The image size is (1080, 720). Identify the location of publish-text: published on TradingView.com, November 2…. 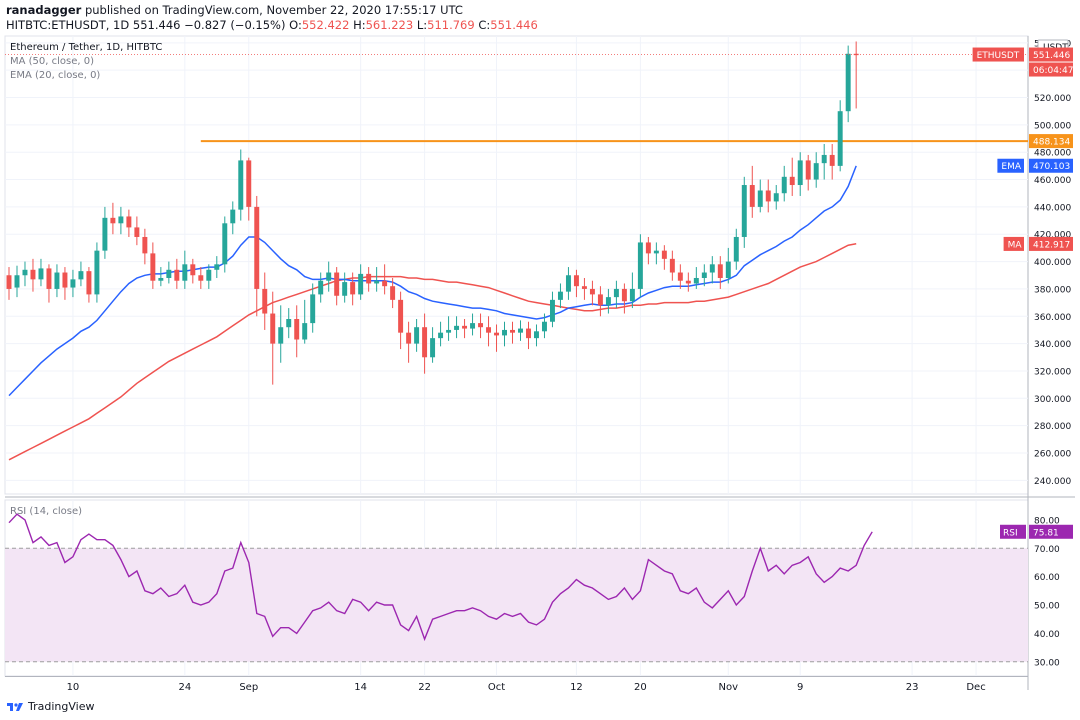
(273, 10).